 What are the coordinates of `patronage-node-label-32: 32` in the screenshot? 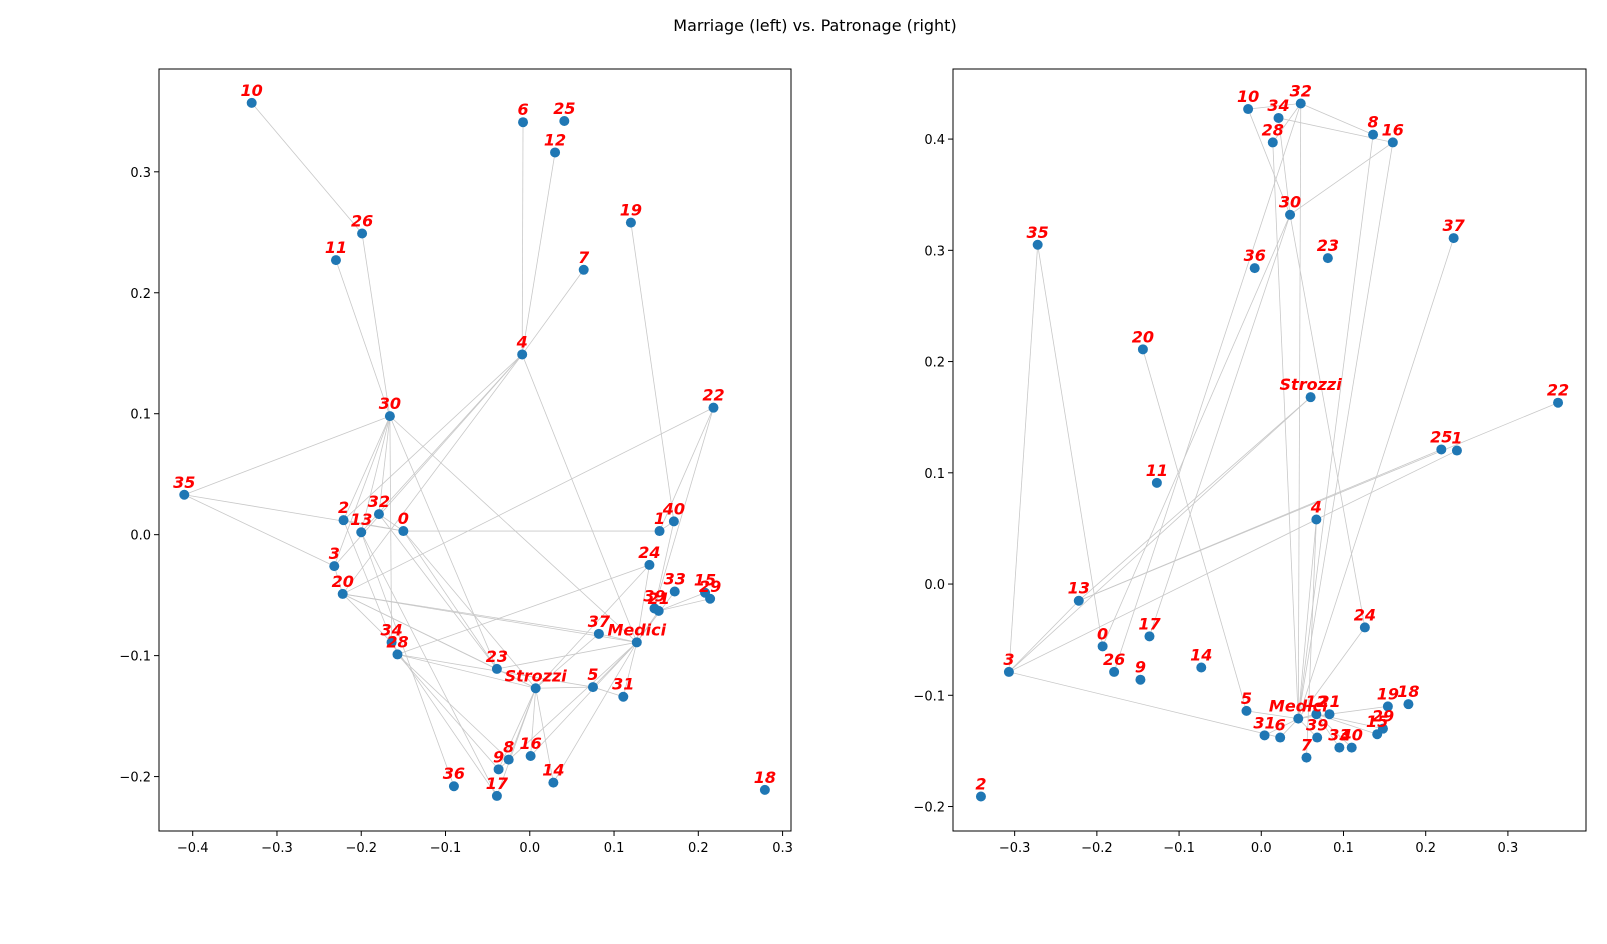 It's located at (1301, 90).